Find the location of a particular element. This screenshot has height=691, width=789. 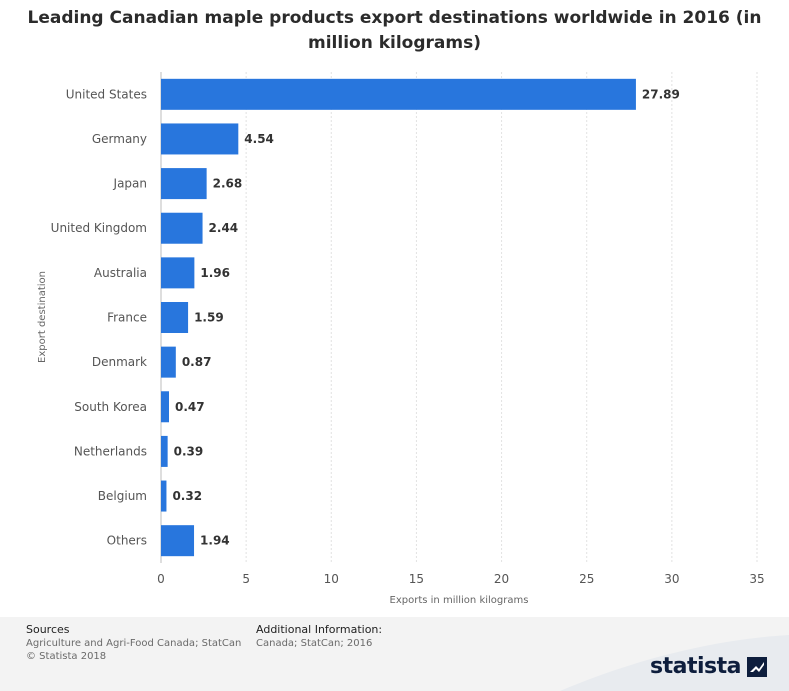

value-label: 1.94 is located at coordinates (215, 541).